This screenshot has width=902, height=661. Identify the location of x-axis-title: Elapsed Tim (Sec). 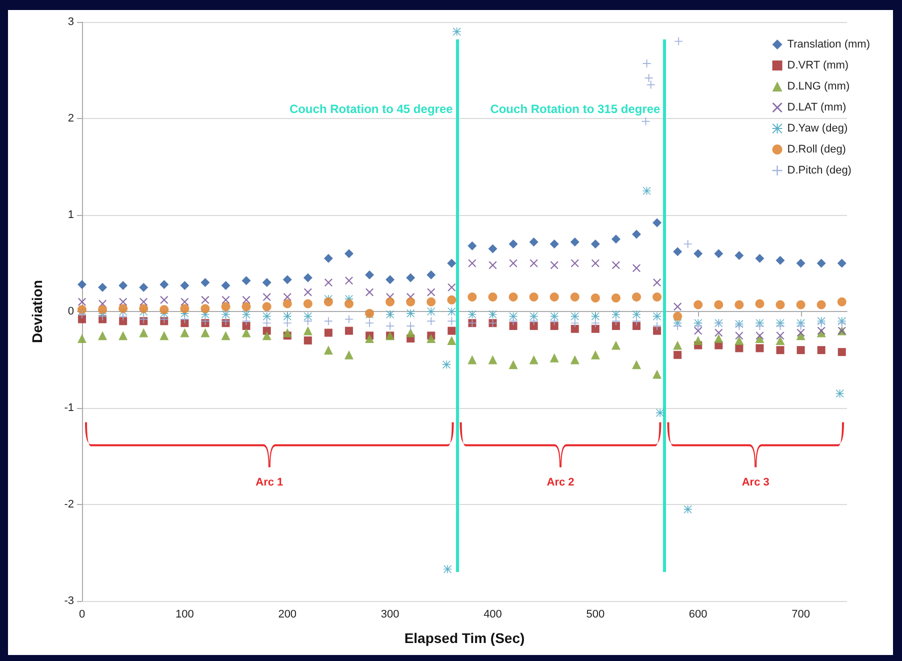
(464, 638).